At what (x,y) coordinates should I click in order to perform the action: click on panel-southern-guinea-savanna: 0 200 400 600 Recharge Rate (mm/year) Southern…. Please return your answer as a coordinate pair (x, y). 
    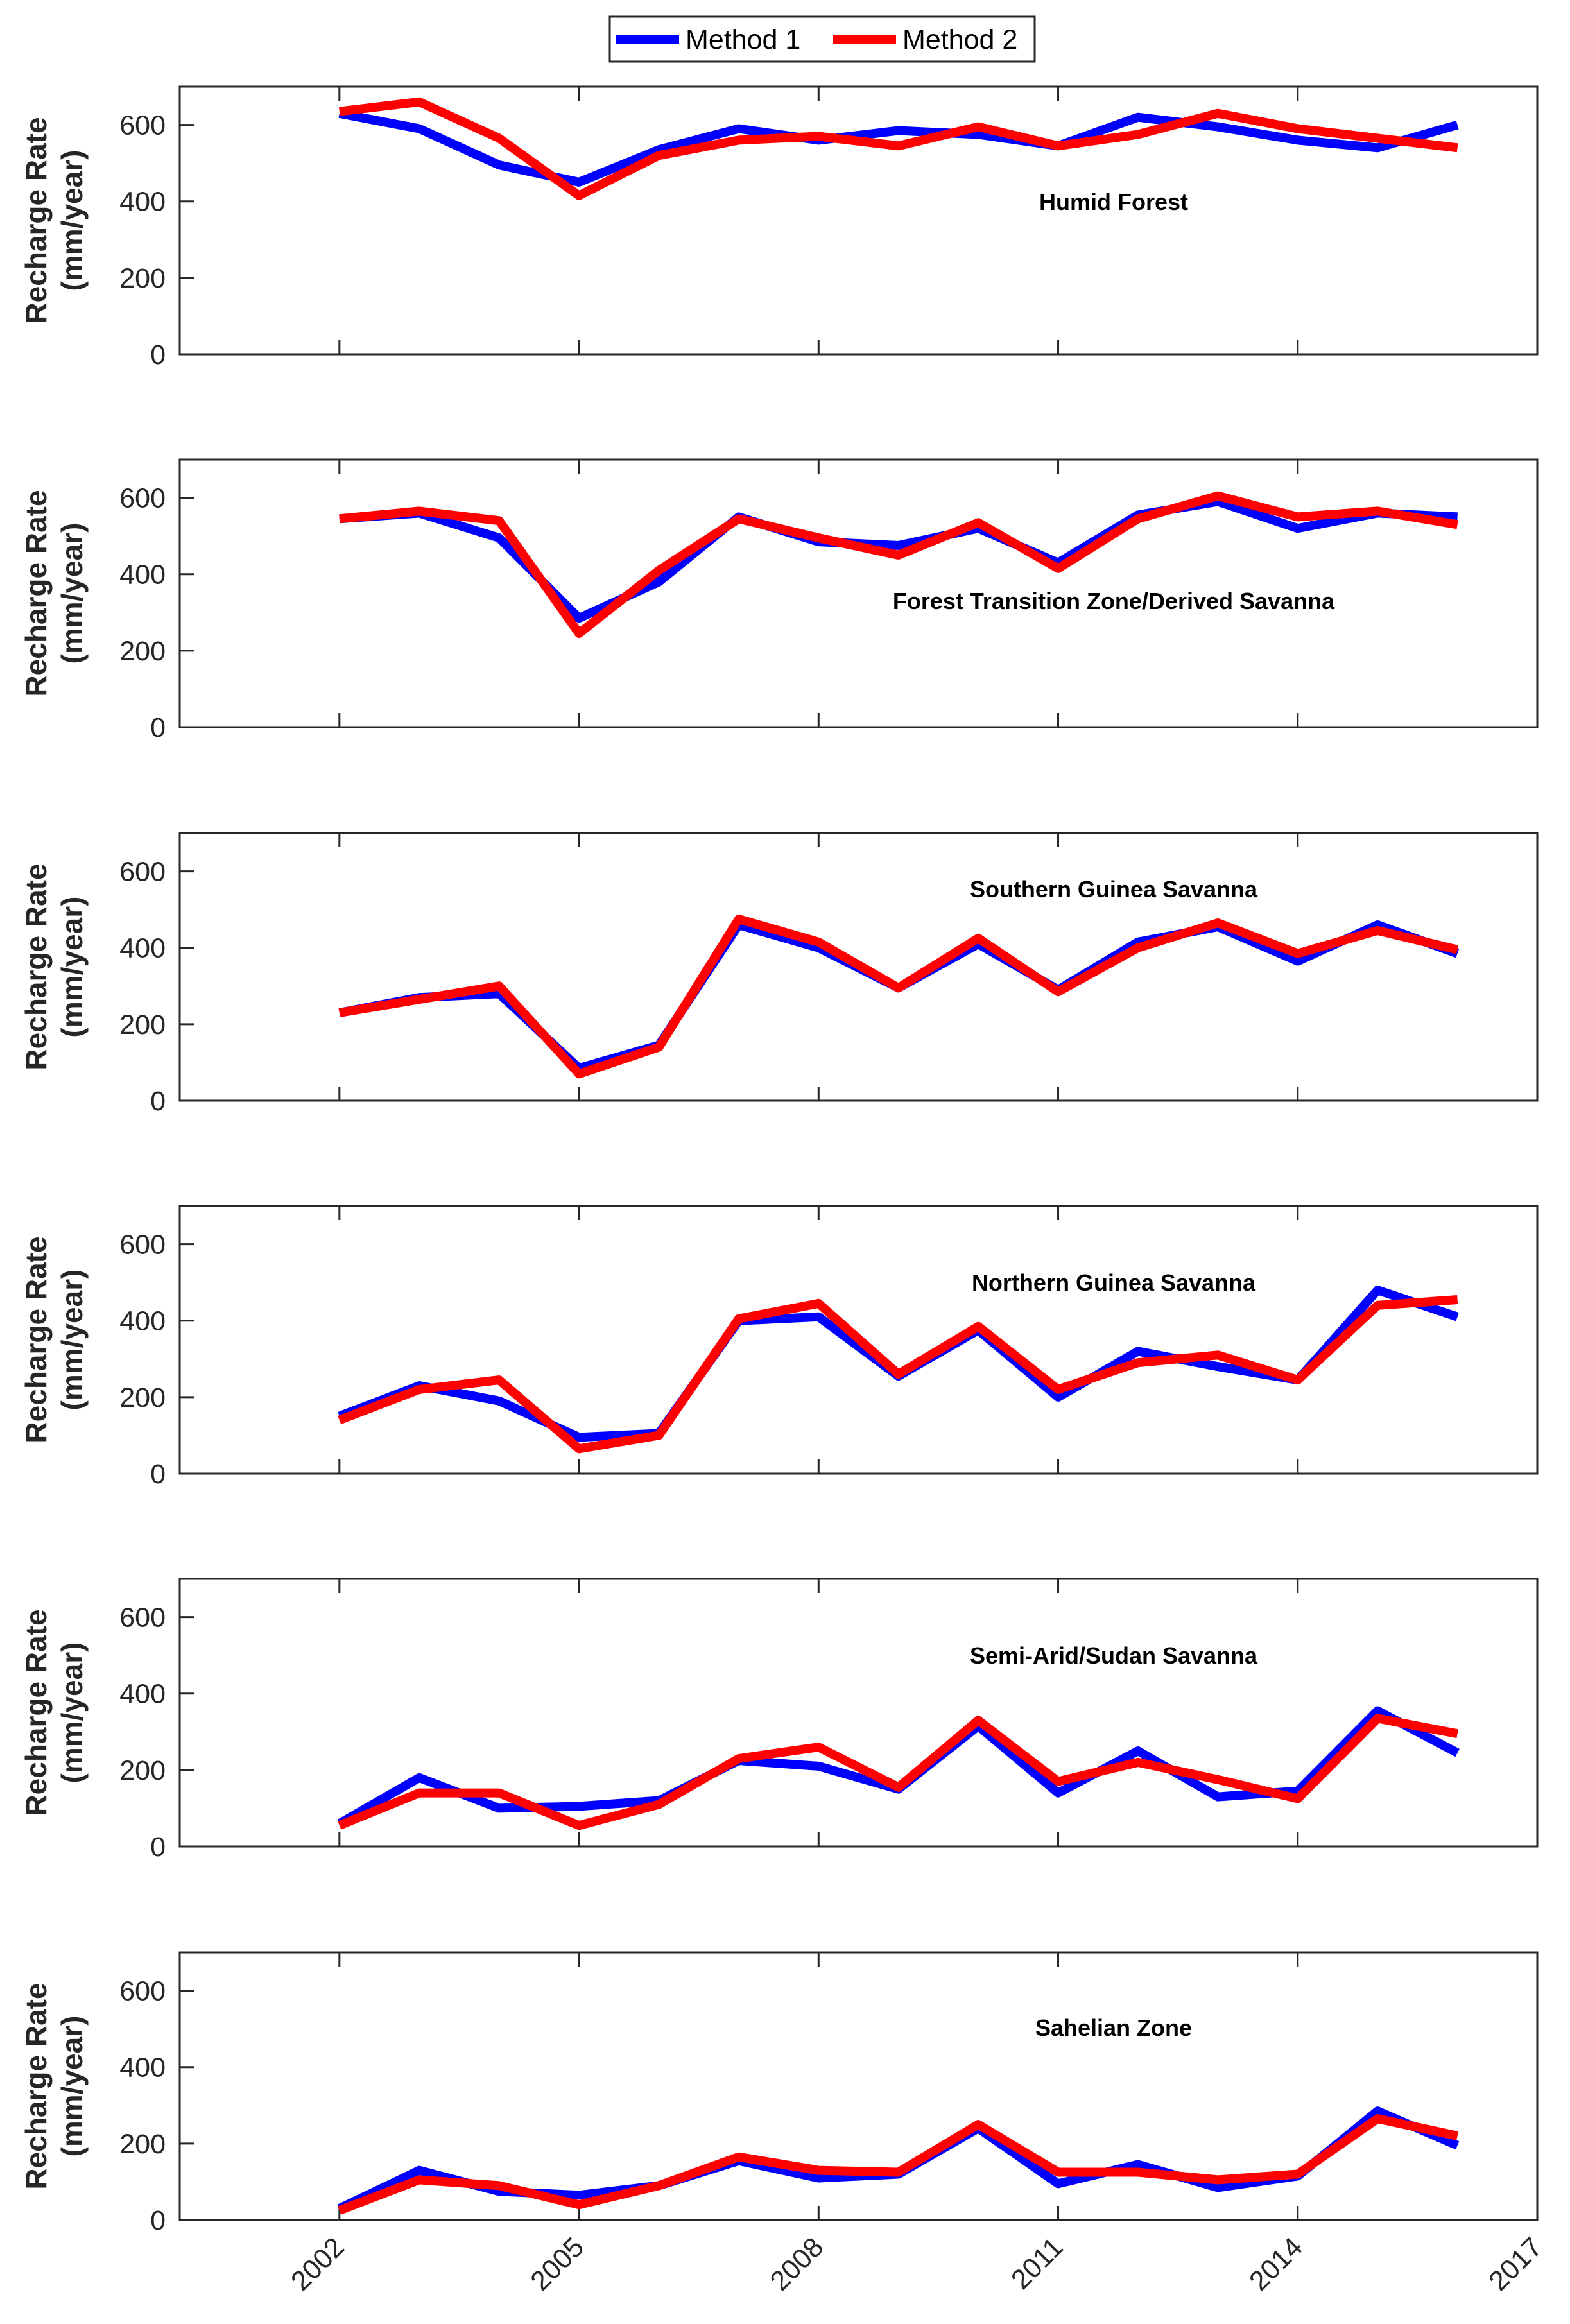
    Looking at the image, I should click on (779, 974).